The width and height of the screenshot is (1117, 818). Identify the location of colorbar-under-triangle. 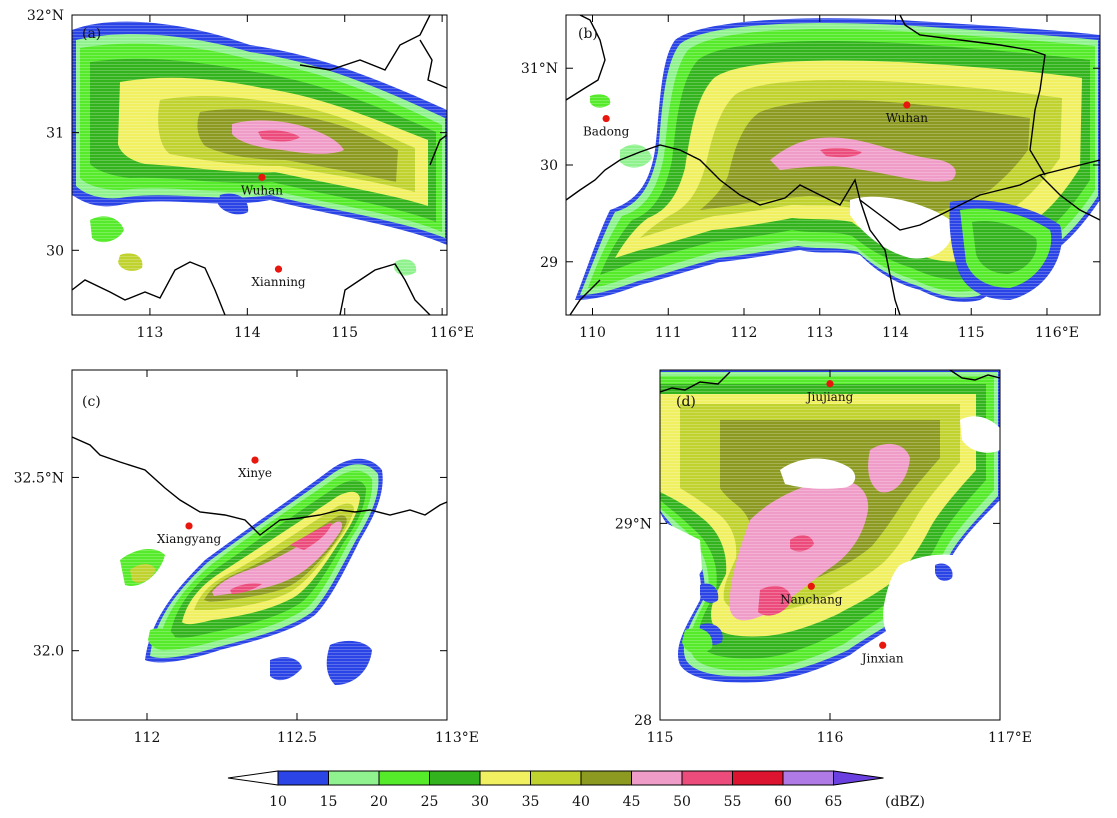
(253, 778).